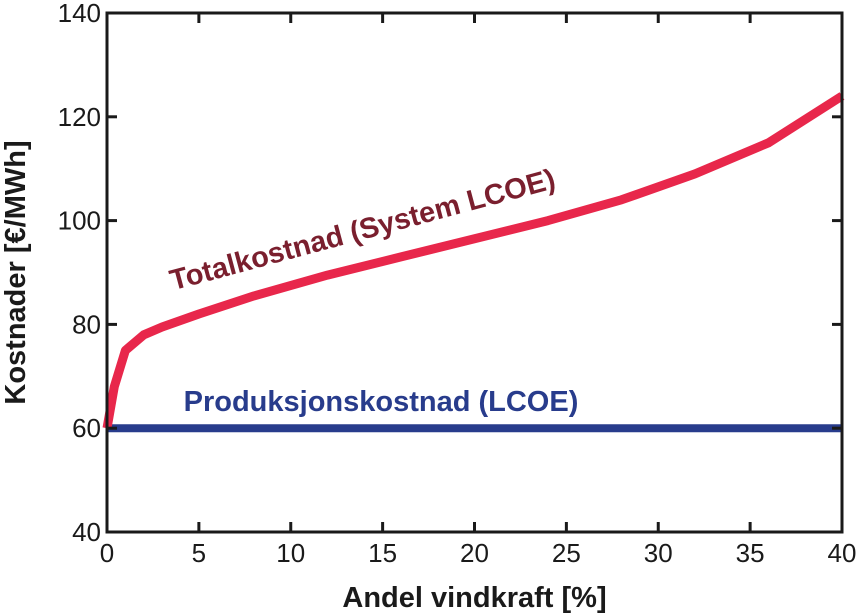  I want to click on x-tick-label: 5, so click(199, 553).